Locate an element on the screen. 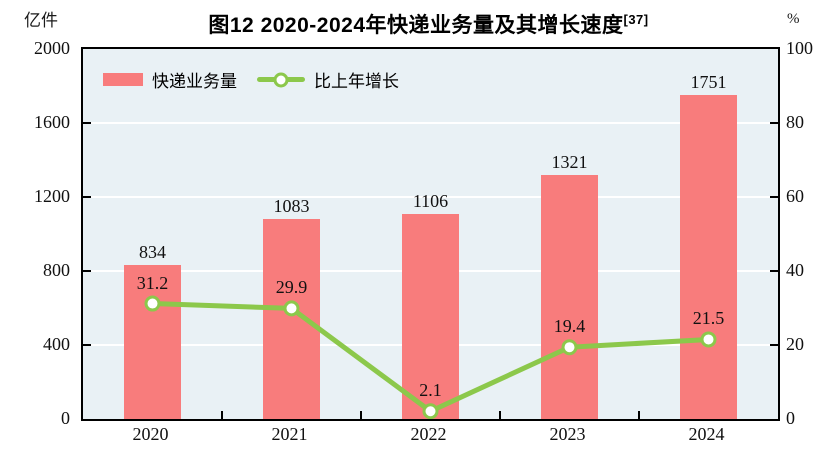  chart-title: 图12 2020-2024年快递业务量及其增长速度[37] is located at coordinates (428, 22).